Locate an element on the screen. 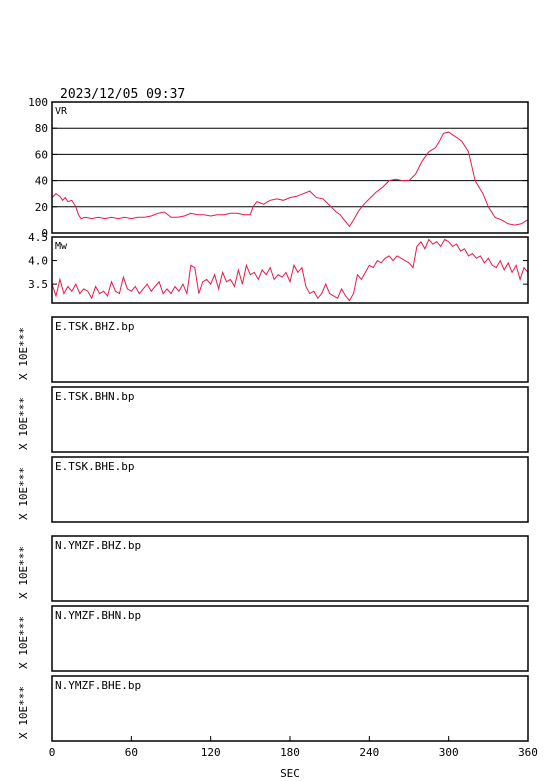 This screenshot has height=781, width=554. x-axis: 0 60 120 180 240 300 360 is located at coordinates (293, 747).